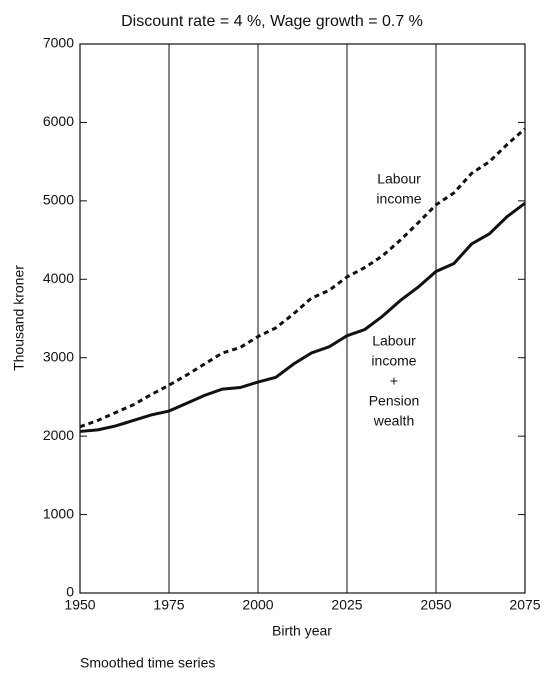  What do you see at coordinates (58, 121) in the screenshot?
I see `y-tick-label: 6000` at bounding box center [58, 121].